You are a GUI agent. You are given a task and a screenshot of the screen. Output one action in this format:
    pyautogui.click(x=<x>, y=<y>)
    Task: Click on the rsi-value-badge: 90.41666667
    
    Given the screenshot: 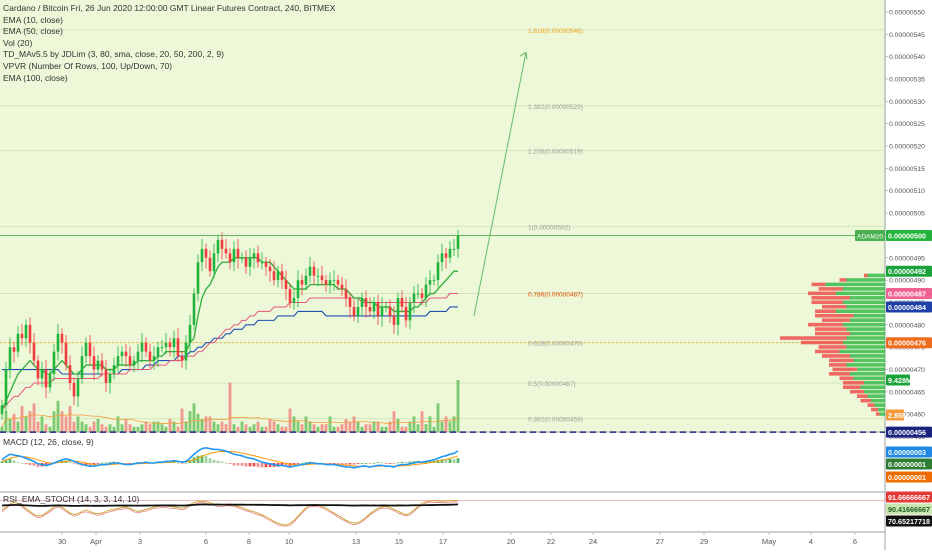 What is the action you would take?
    pyautogui.click(x=909, y=509)
    